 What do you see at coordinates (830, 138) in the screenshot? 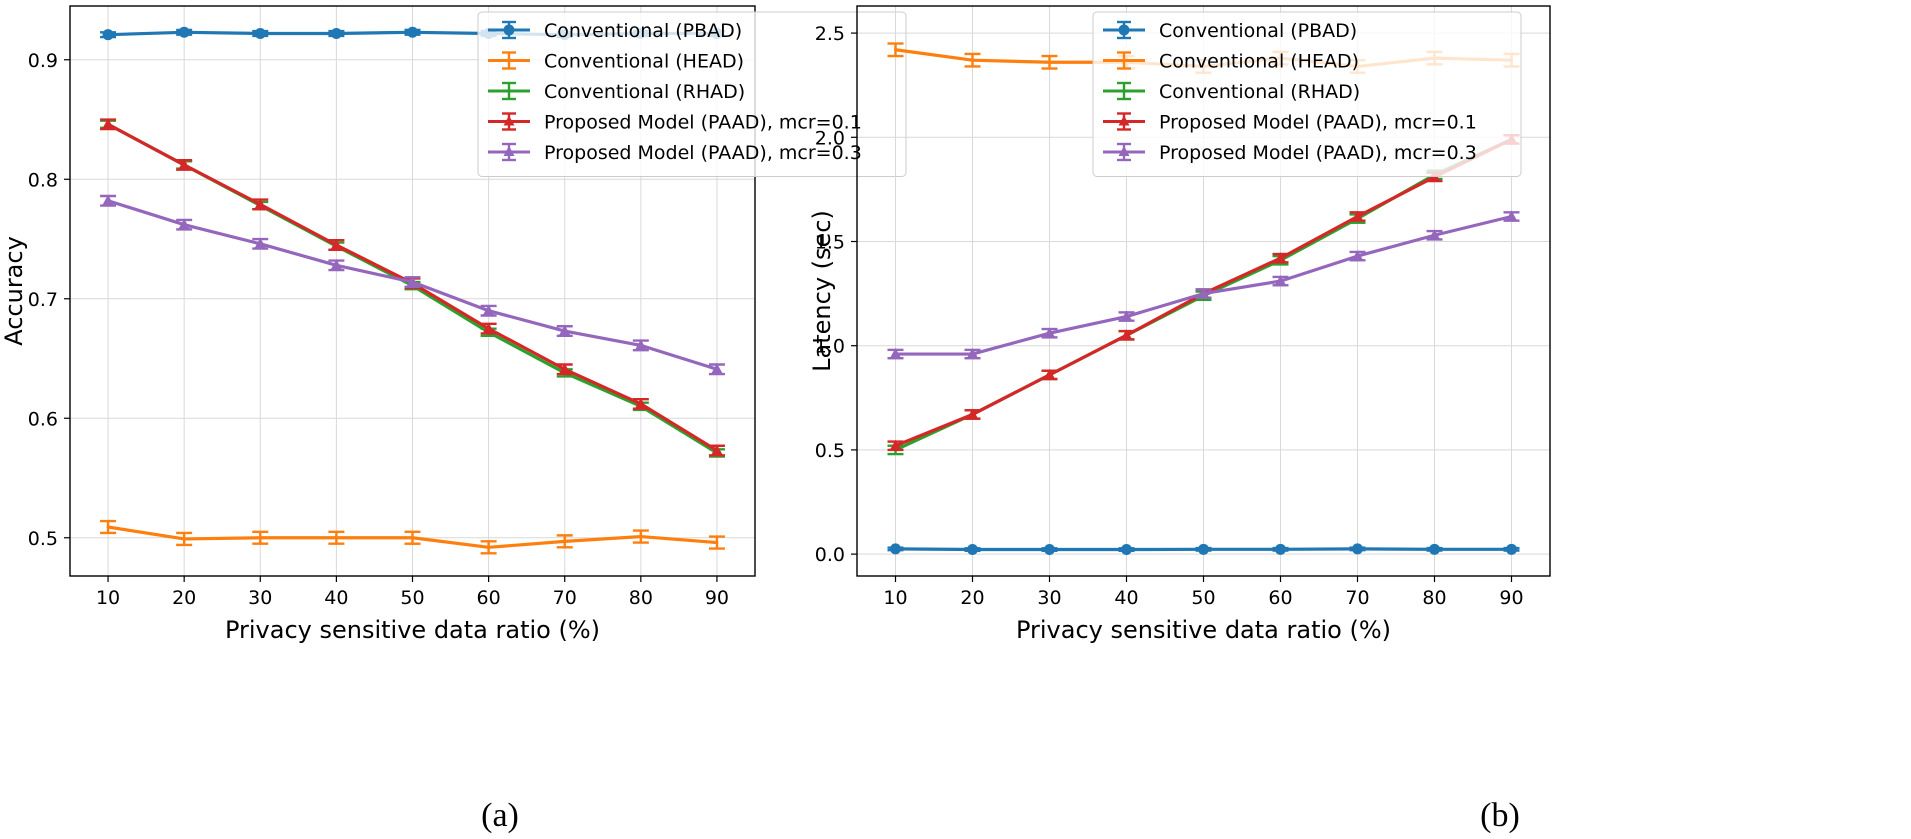
I see `y-tick-label: 2.0` at bounding box center [830, 138].